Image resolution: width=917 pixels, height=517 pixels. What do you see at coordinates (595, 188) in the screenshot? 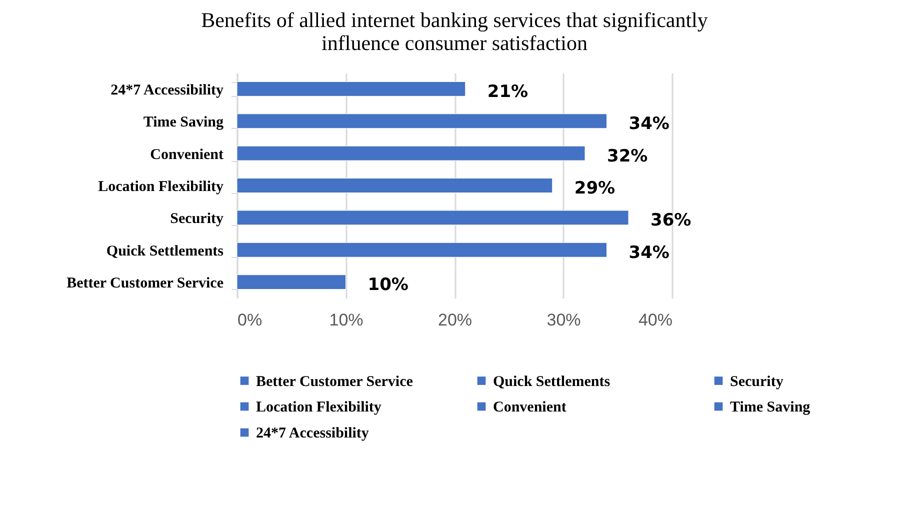
I see `data-label: 29%` at bounding box center [595, 188].